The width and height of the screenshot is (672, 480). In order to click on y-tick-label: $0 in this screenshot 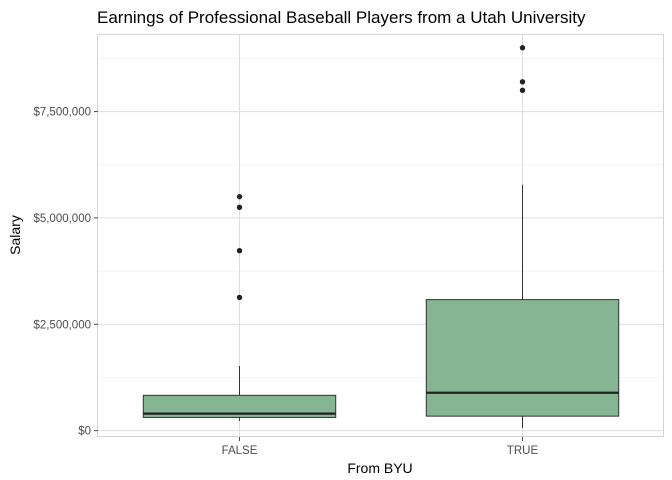, I will do `click(84, 432)`.